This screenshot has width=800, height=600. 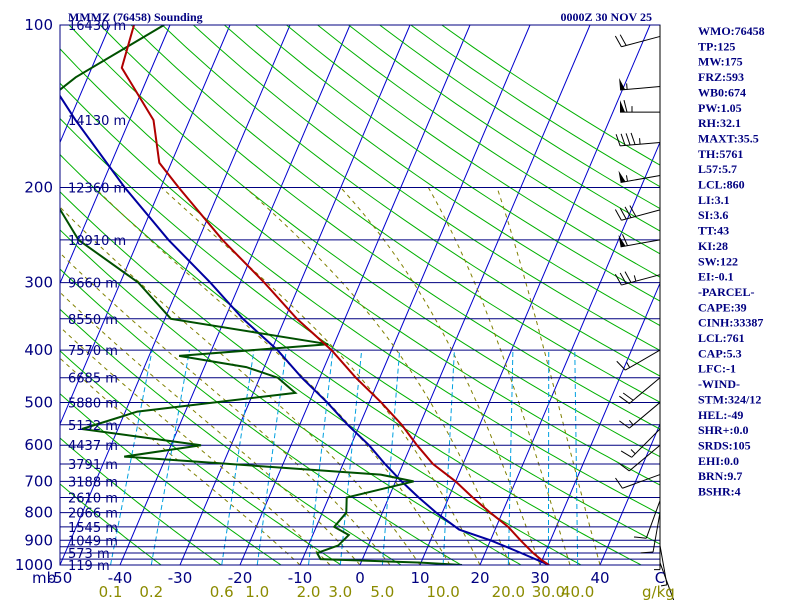 I want to click on mixing-ratio-tick-label: 3.0, so click(x=340, y=591).